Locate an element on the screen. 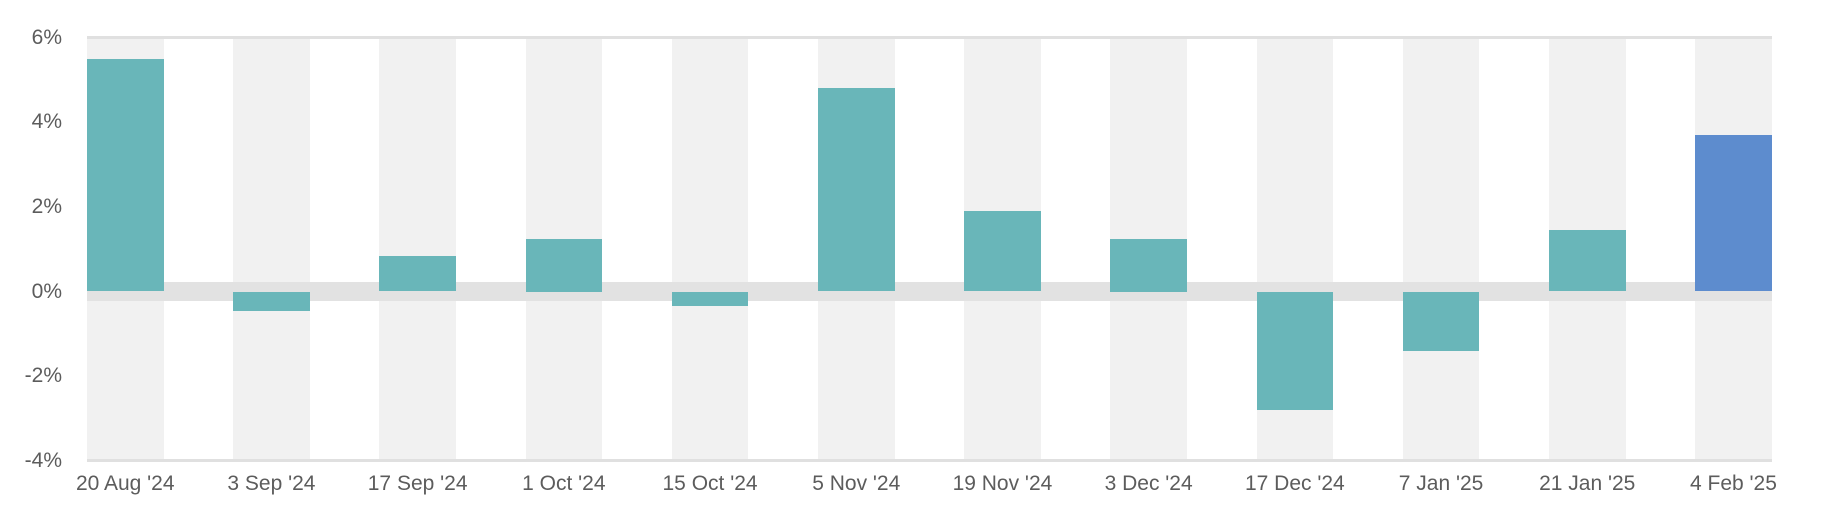 Image resolution: width=1829 pixels, height=527 pixels. gridline-bottom is located at coordinates (929, 460).